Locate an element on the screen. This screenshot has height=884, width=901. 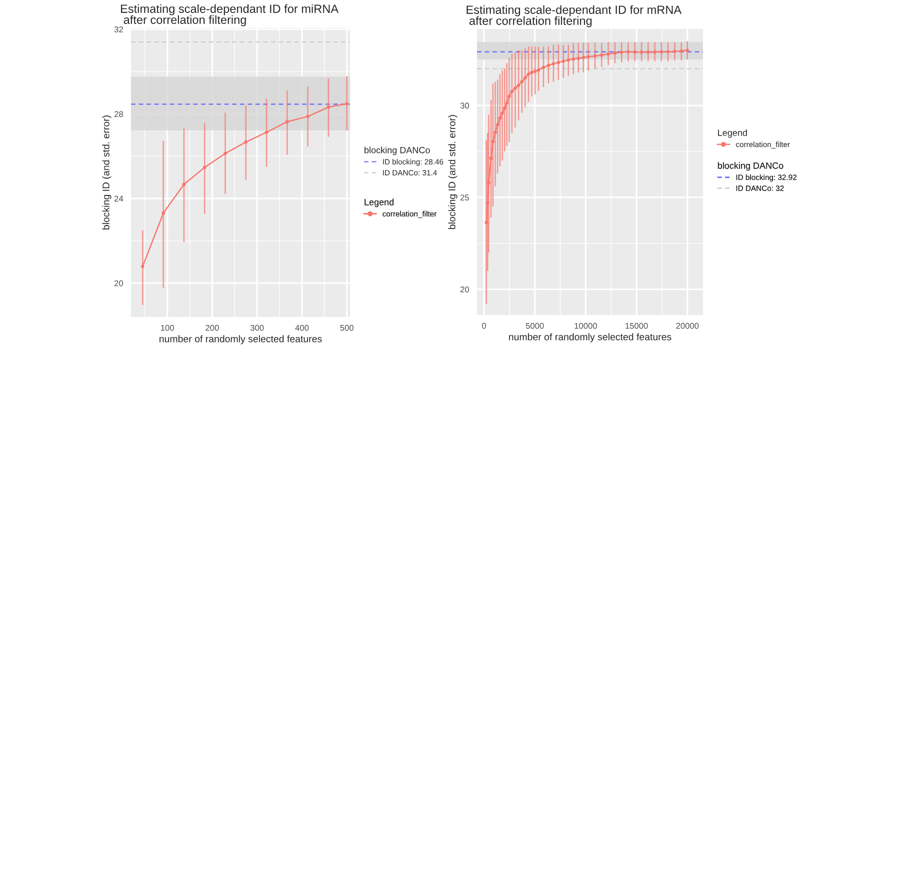
x-tick-label: 500 is located at coordinates (347, 327).